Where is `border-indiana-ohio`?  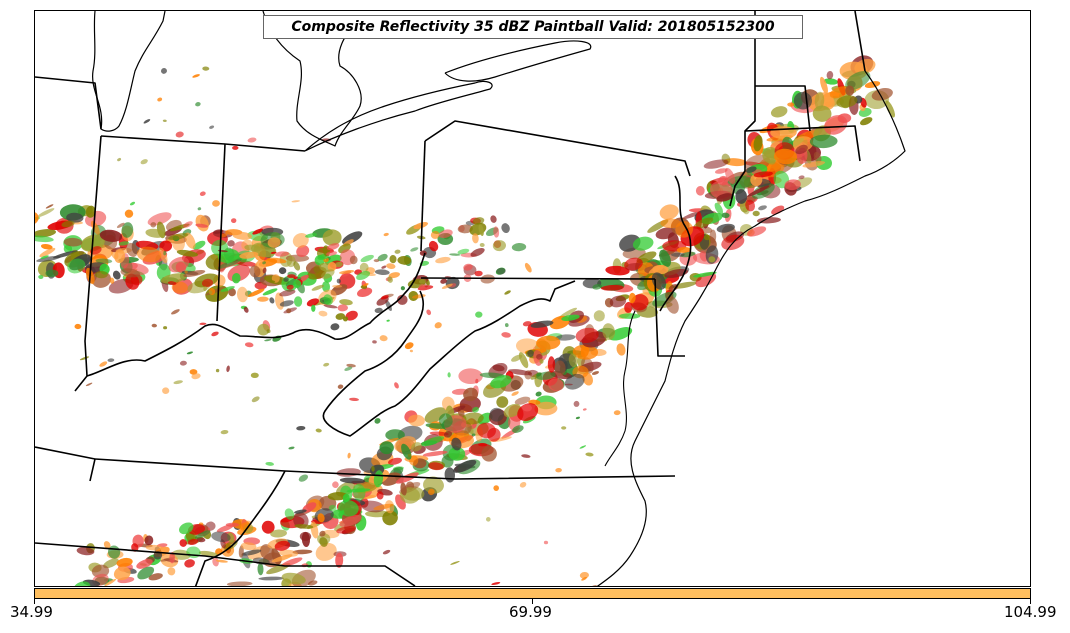
border-indiana-ohio is located at coordinates (221, 232).